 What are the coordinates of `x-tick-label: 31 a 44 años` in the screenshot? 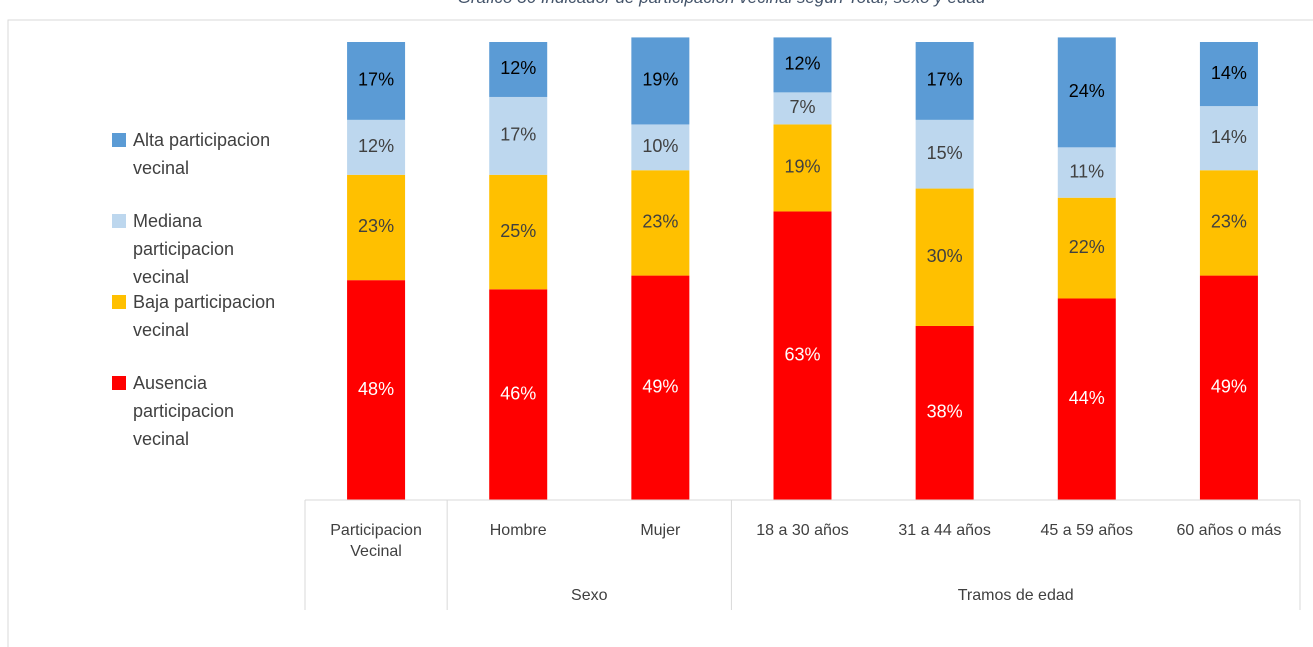 It's located at (944, 530).